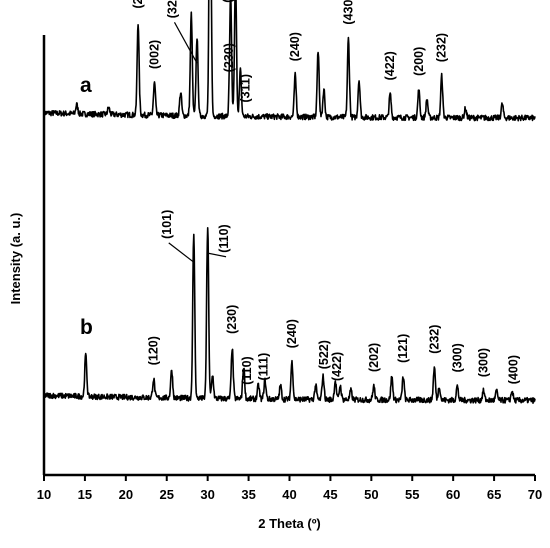 Image resolution: width=550 pixels, height=548 pixels. Describe the element at coordinates (390, 65) in the screenshot. I see `peak-label-a: (422)` at that location.